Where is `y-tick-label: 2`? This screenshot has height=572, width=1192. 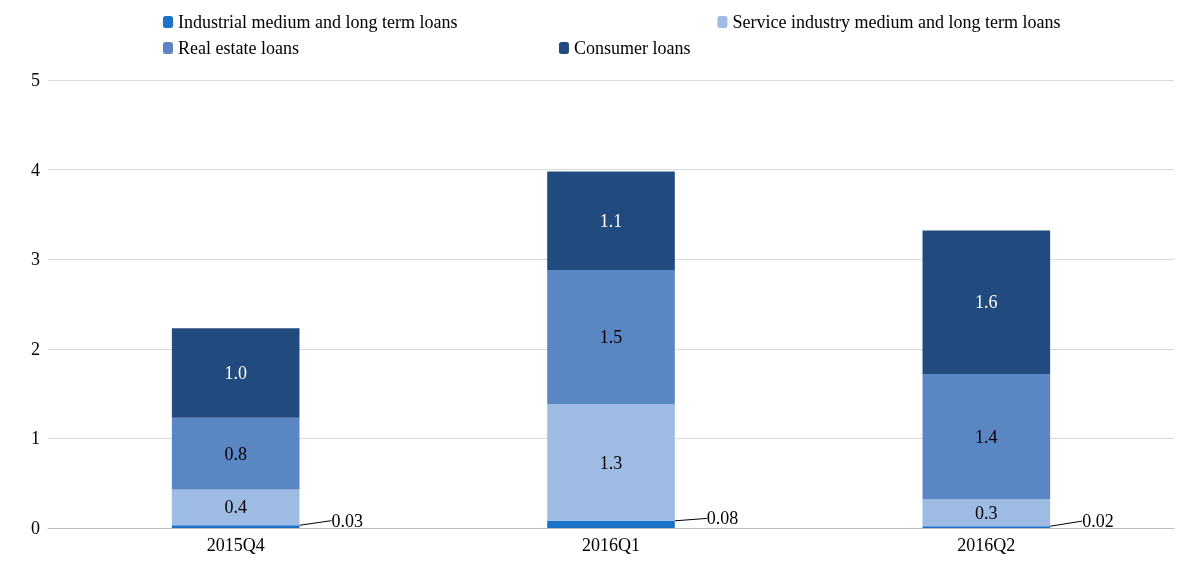
y-tick-label: 2 is located at coordinates (35, 348).